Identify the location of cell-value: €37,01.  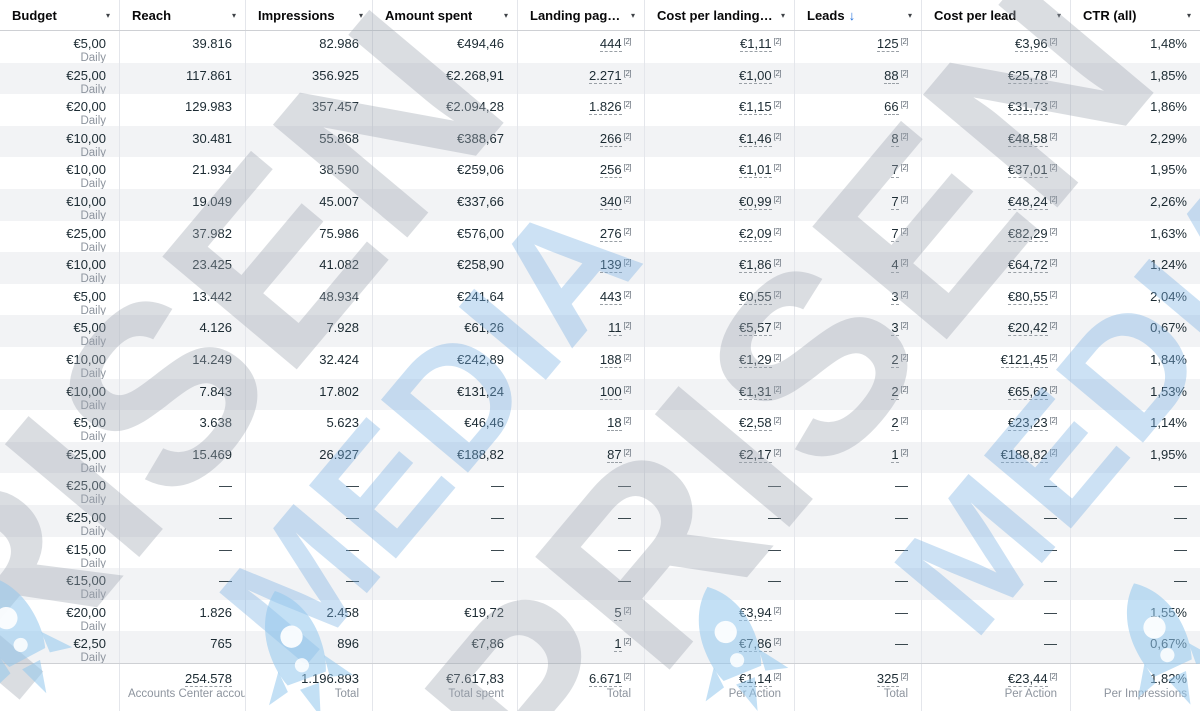
(1027, 170).